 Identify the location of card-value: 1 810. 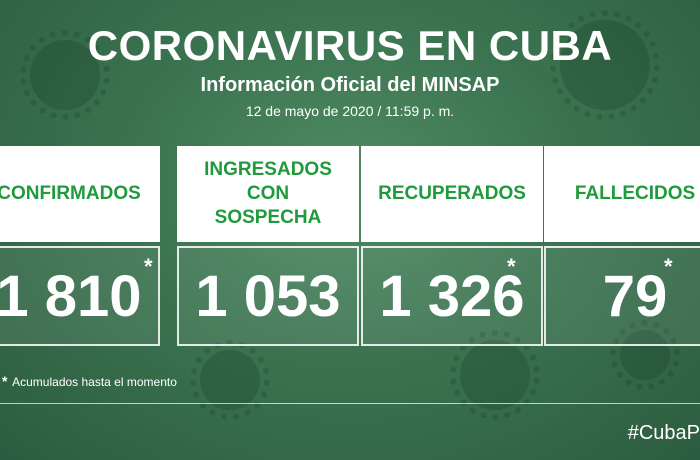
(80, 296).